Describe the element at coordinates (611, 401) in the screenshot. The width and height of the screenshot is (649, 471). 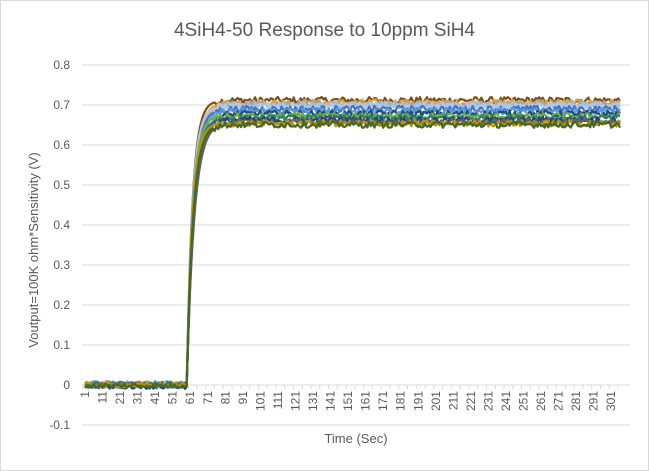
I see `x-tick-label: 301` at that location.